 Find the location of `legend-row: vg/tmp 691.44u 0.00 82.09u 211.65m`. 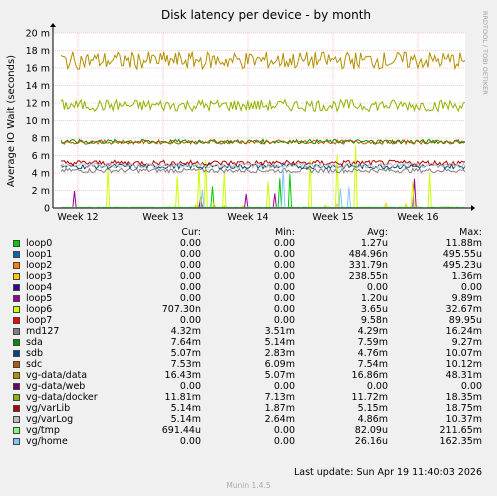

legend-row: vg/tmp 691.44u 0.00 82.09u 211.65m is located at coordinates (248, 430).